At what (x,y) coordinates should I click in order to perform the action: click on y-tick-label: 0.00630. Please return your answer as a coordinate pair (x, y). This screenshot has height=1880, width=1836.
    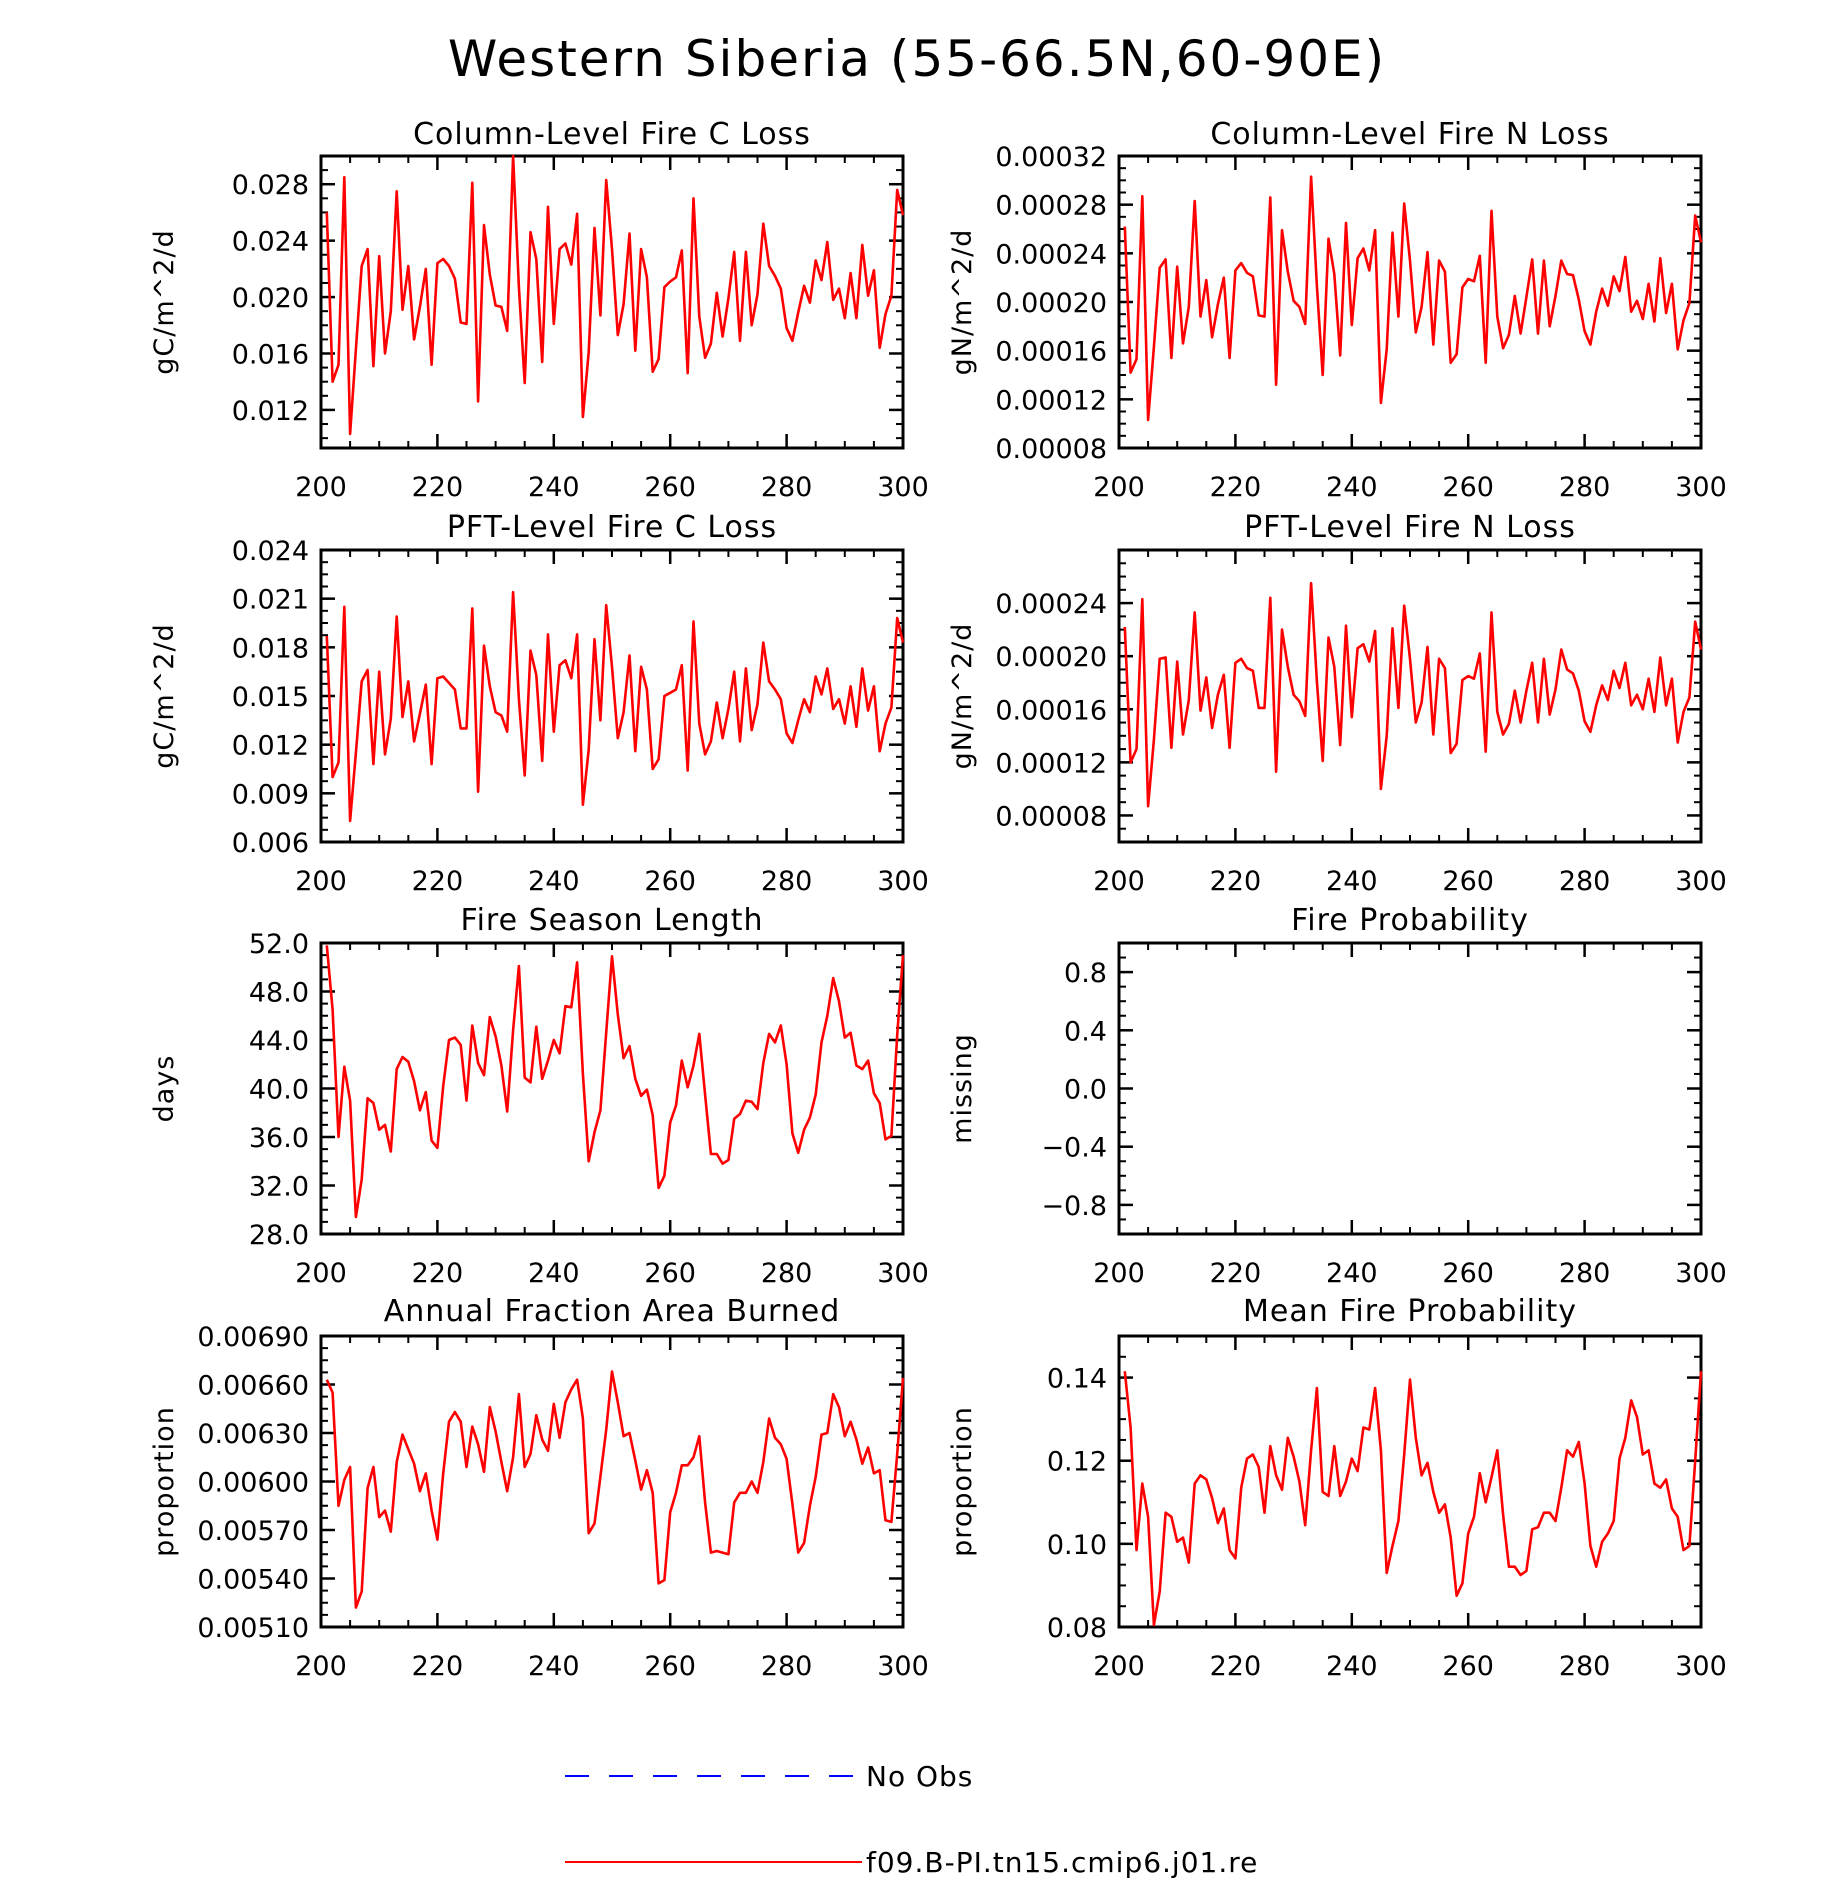
    Looking at the image, I should click on (253, 1434).